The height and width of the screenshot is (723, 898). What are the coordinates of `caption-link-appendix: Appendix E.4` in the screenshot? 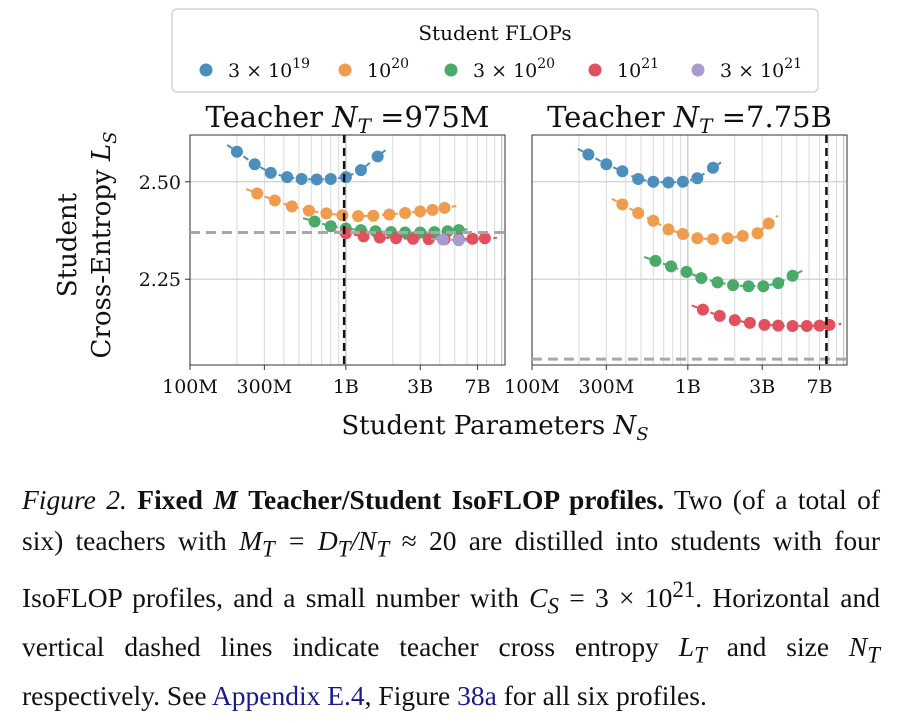 It's located at (288, 695).